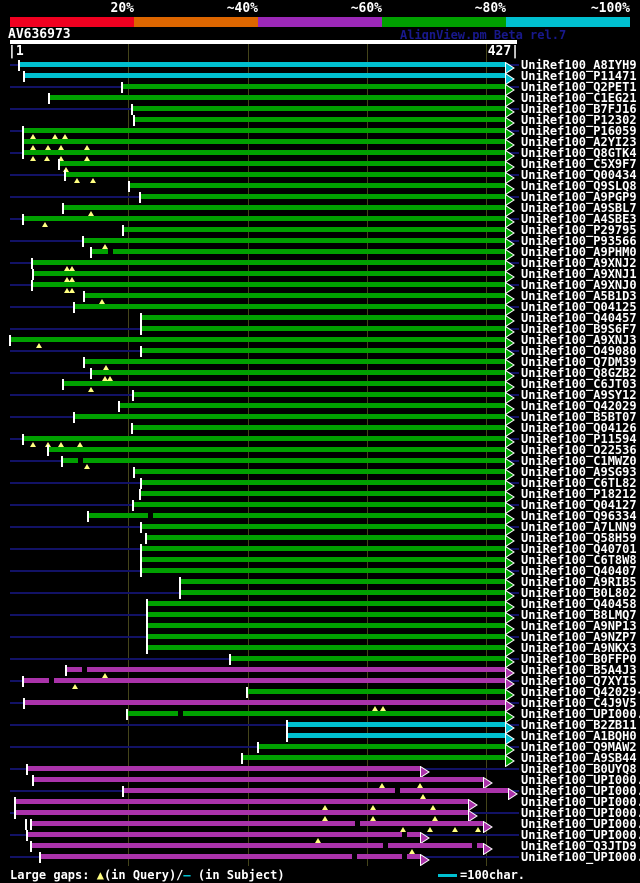 Image resolution: width=640 pixels, height=883 pixels. What do you see at coordinates (580, 692) in the screenshot?
I see `hit-label: UniRef100_Q42029-2` at bounding box center [580, 692].